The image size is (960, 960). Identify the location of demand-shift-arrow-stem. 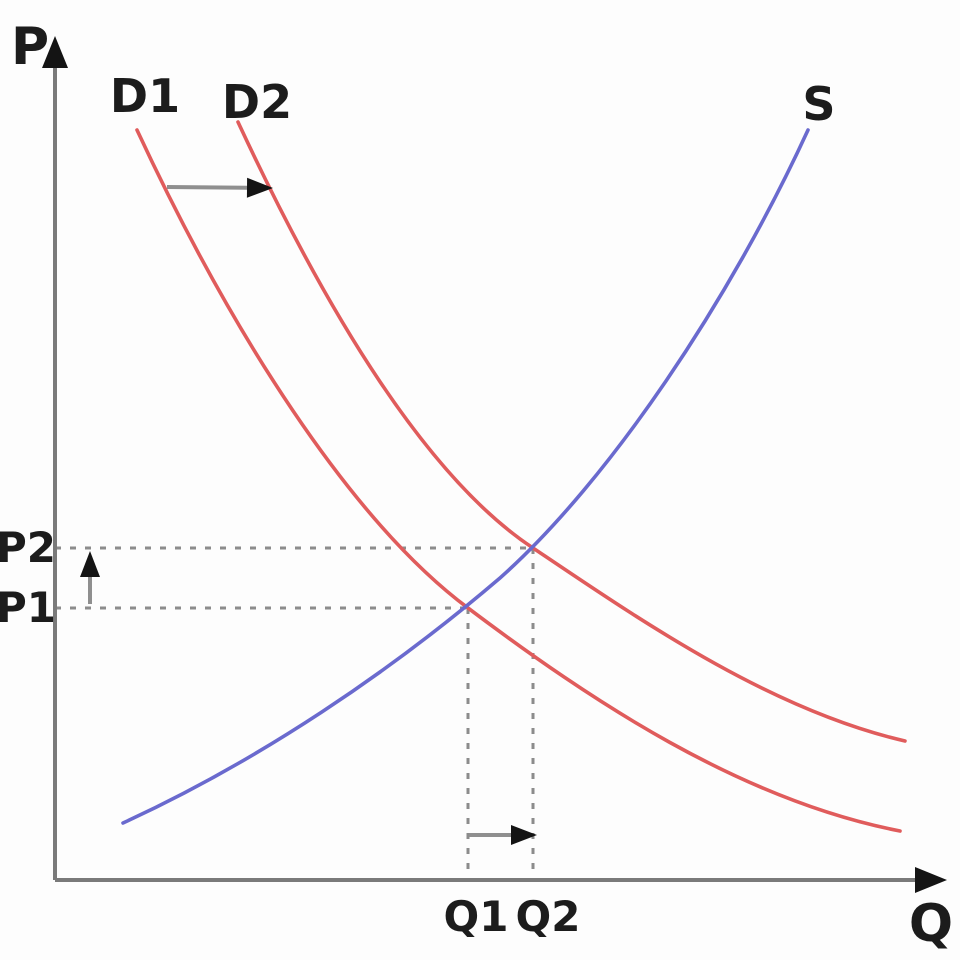
(207, 187).